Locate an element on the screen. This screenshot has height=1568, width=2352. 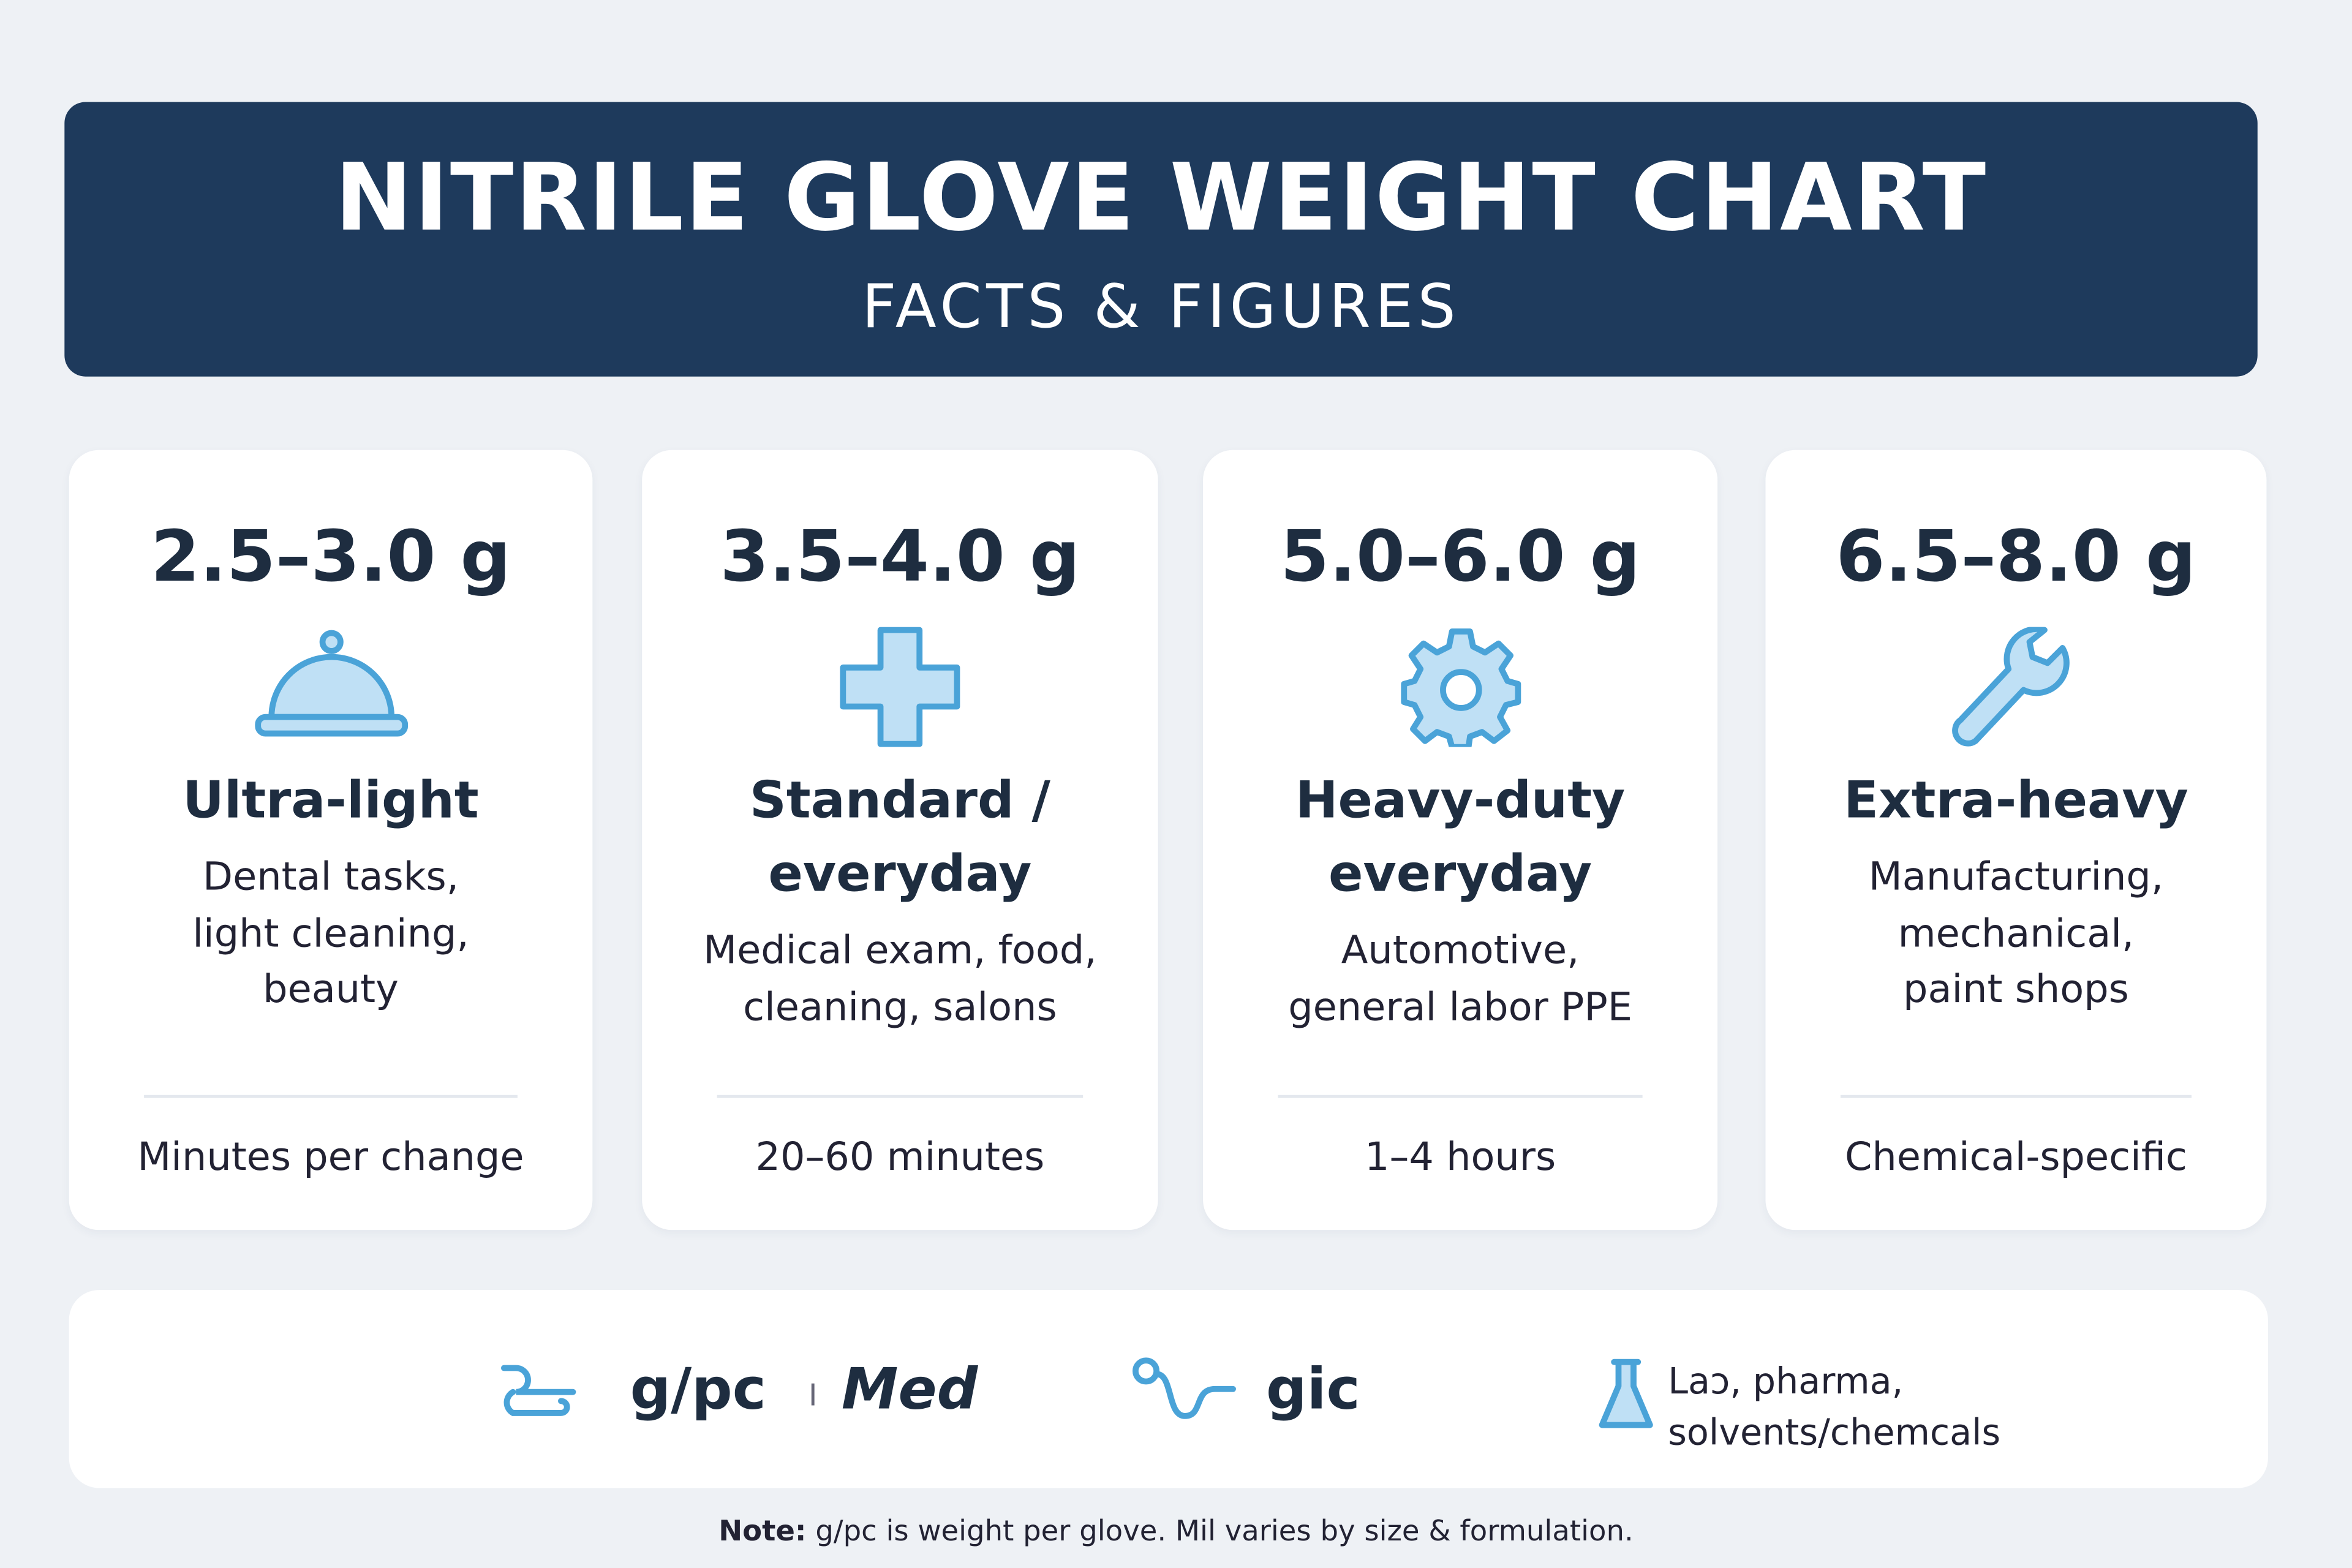
duration: Minutes per change is located at coordinates (330, 1158).